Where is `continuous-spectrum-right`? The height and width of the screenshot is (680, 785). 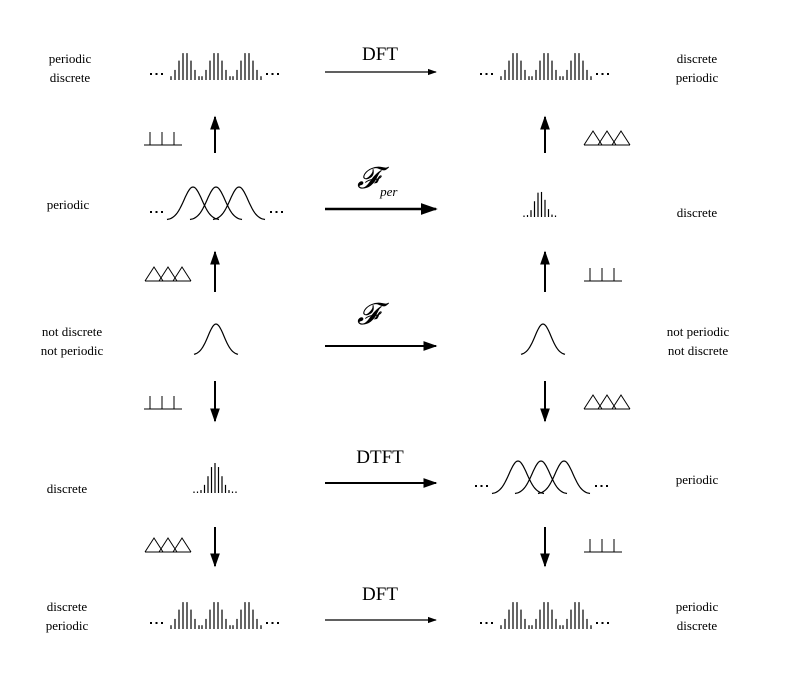 continuous-spectrum-right is located at coordinates (543, 339).